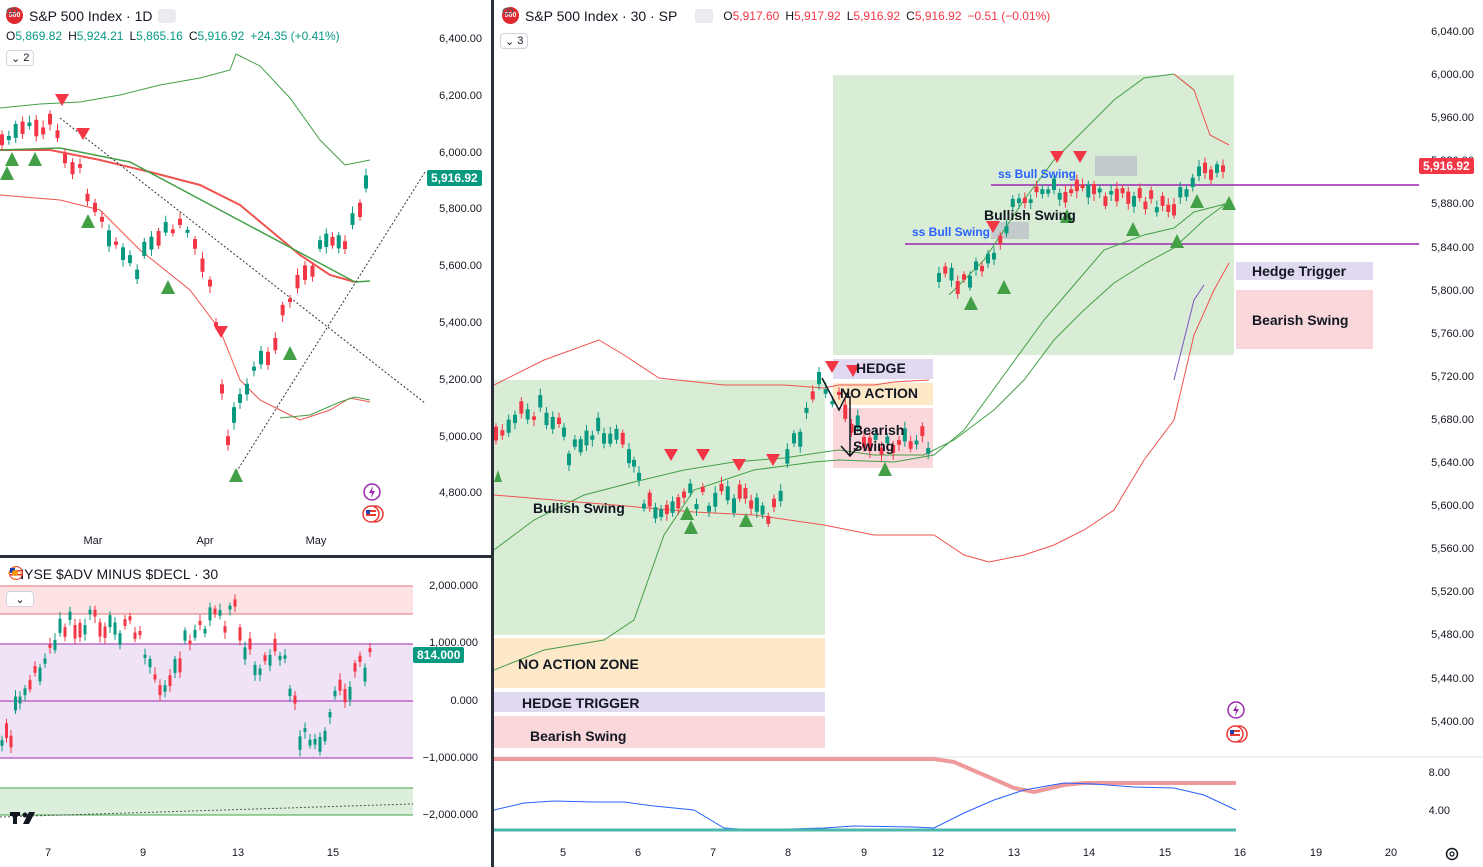 The height and width of the screenshot is (867, 1483). Describe the element at coordinates (1439, 773) in the screenshot. I see `axis-label: 8.00` at that location.